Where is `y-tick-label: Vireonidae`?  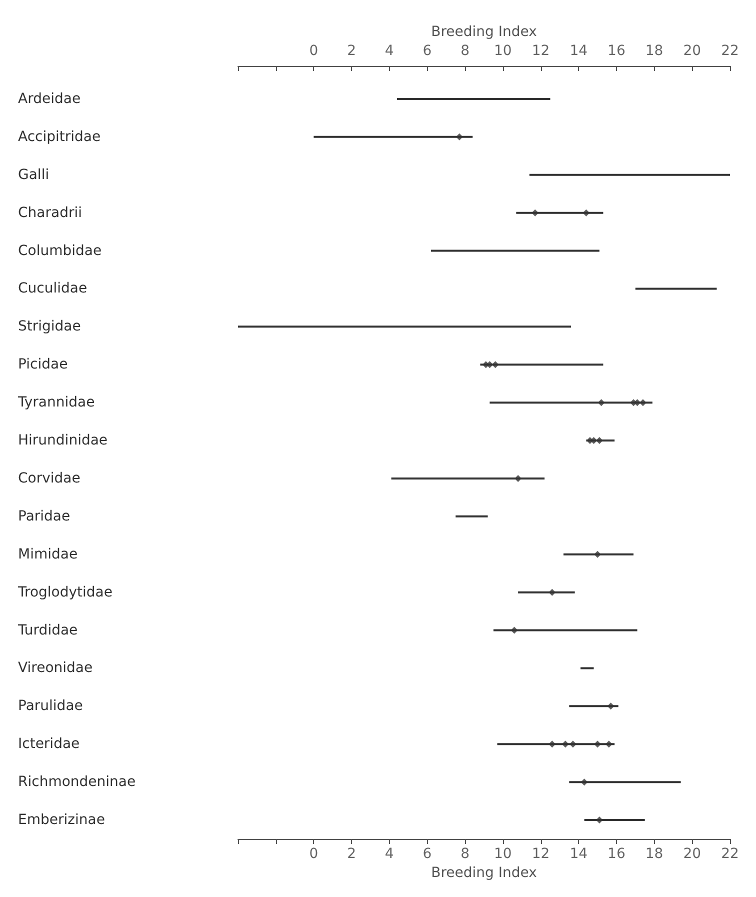
y-tick-label: Vireonidae is located at coordinates (55, 668).